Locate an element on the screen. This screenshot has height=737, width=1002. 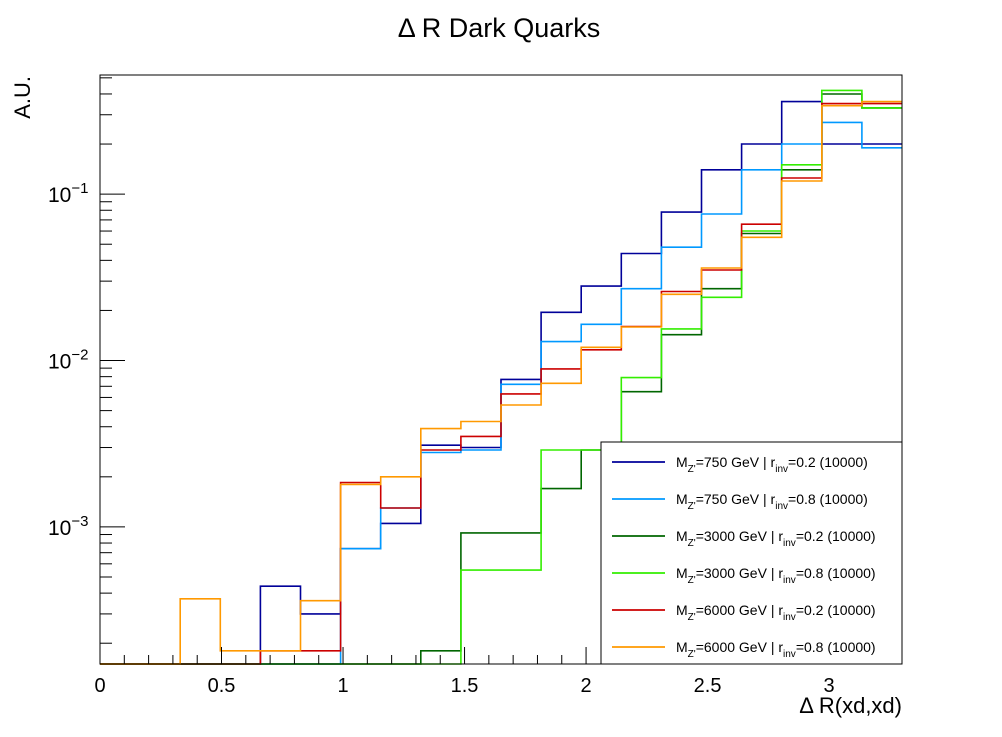
legend-entry: MZ'=3000 GeV | rinv=0.2 (10000) is located at coordinates (776, 538).